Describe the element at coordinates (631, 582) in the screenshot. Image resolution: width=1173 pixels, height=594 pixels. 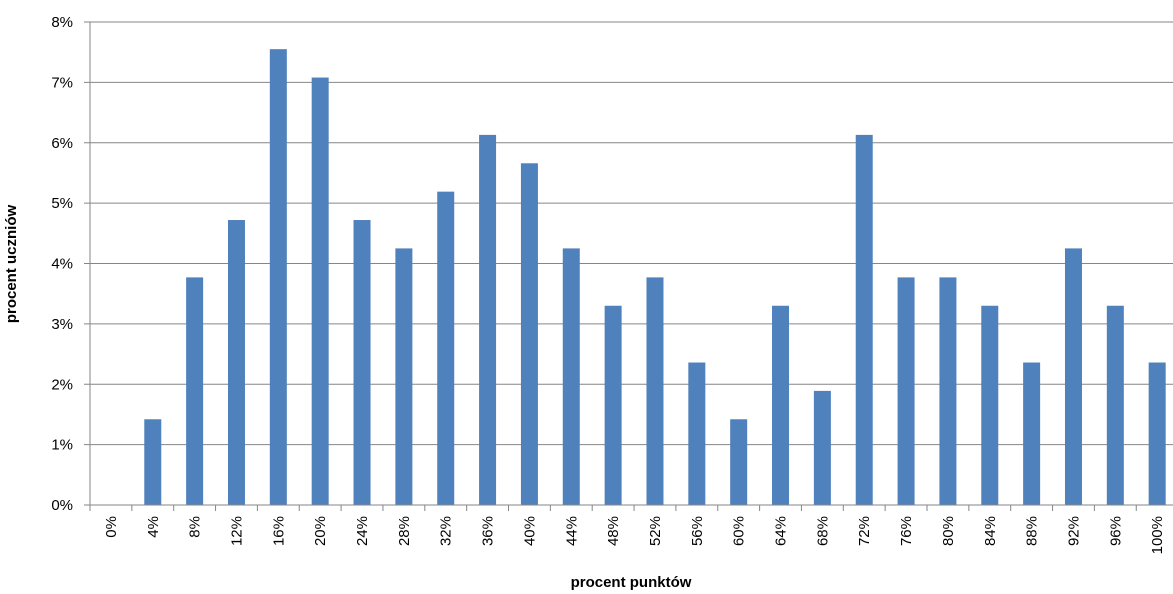
I see `x-axis-title: procent punktów` at that location.